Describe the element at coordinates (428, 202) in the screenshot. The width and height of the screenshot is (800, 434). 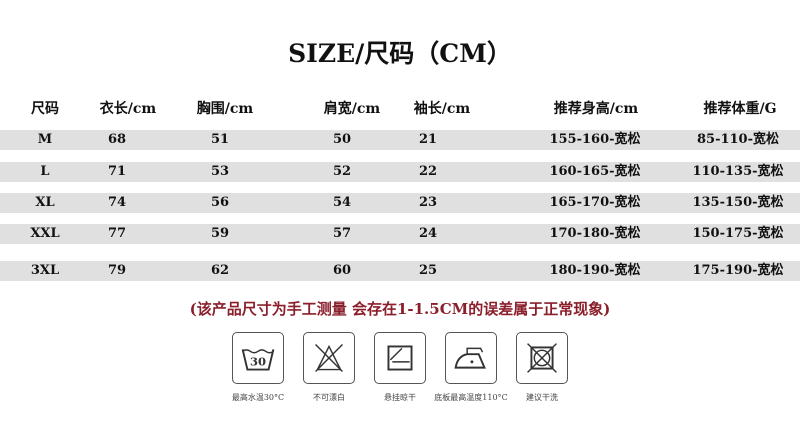
I see `table-cell: 23` at that location.